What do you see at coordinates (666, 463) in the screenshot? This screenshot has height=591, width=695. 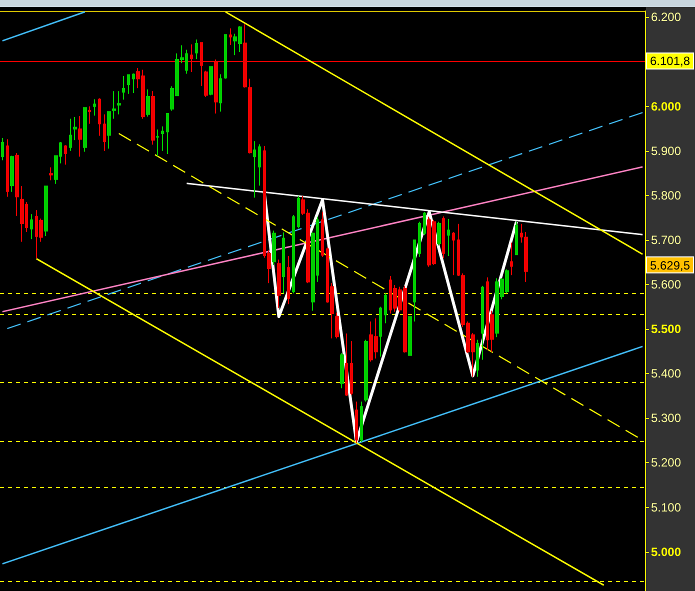 I see `y-tick-label: 5.200` at bounding box center [666, 463].